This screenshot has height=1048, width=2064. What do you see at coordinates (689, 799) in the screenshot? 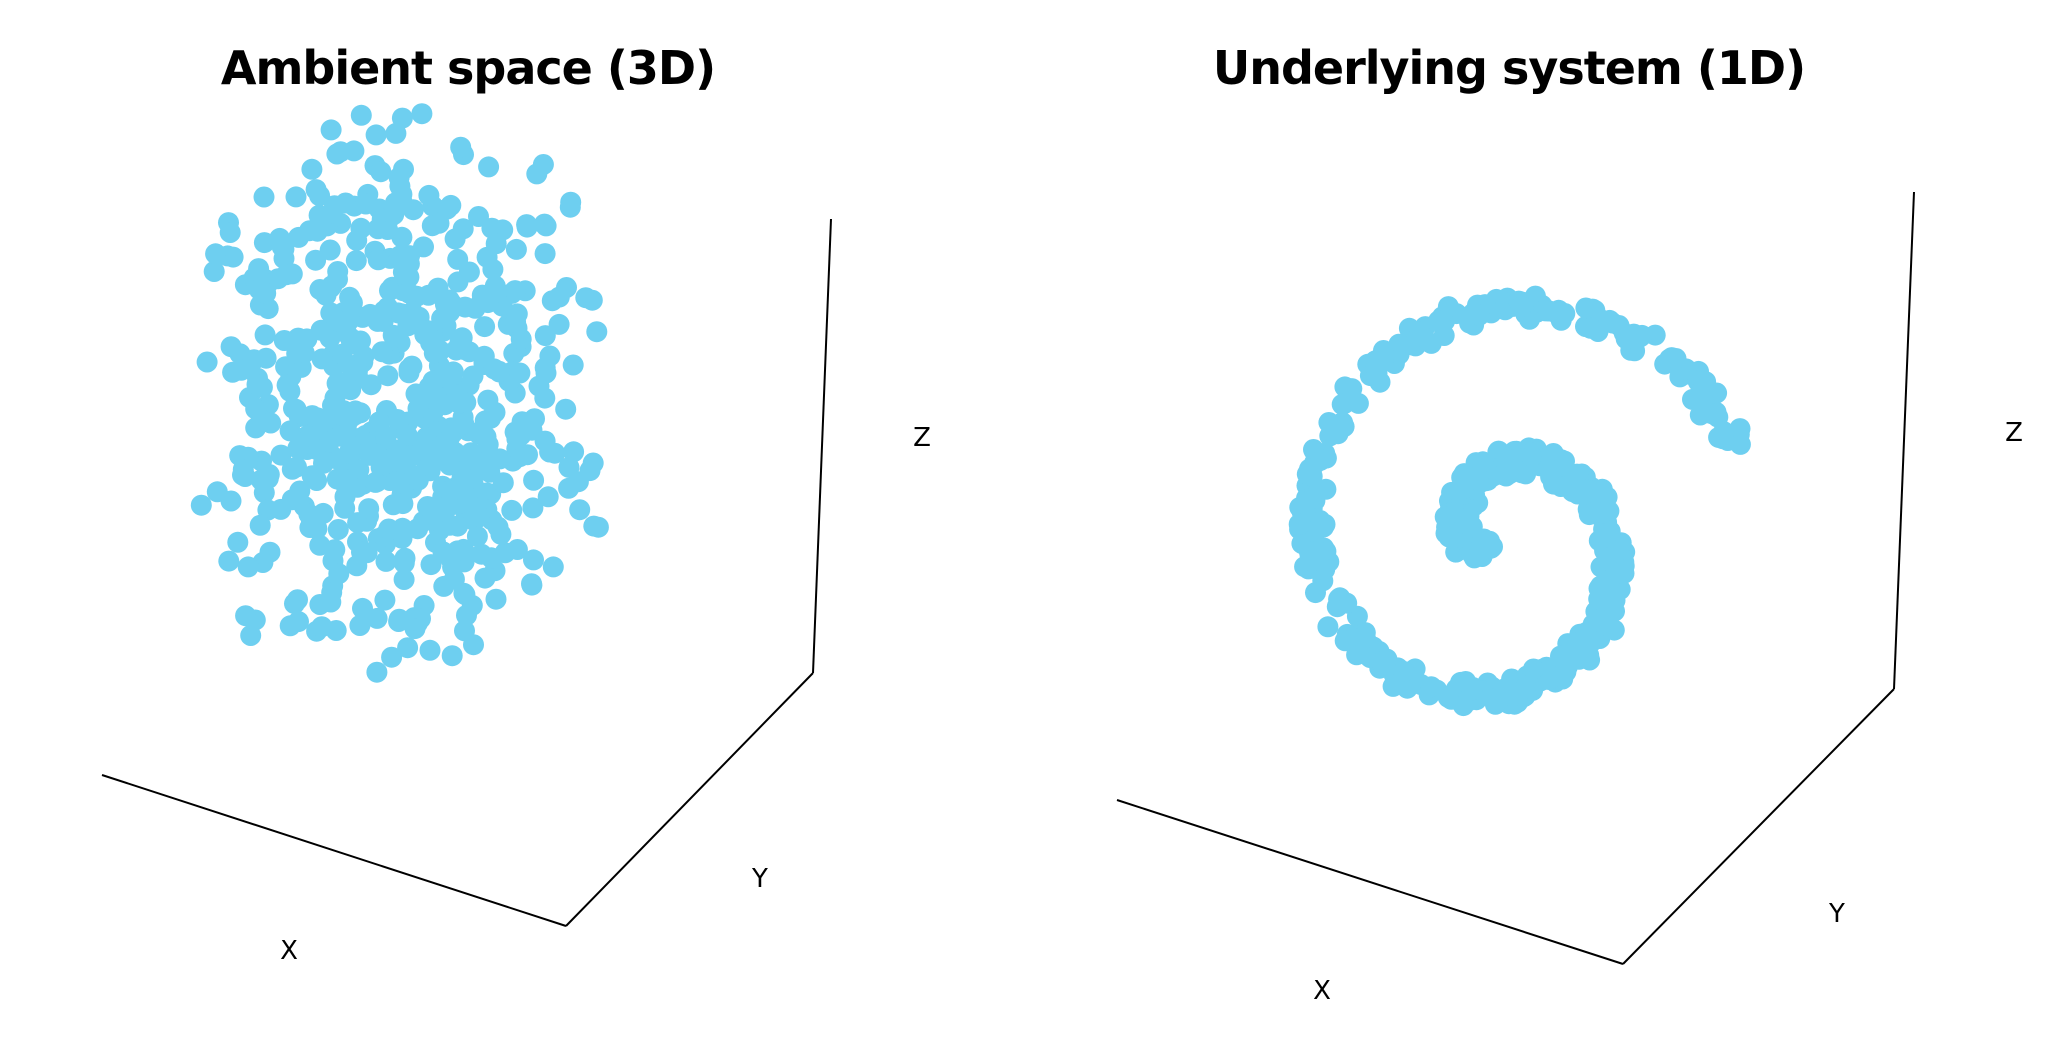
I see `y-axis-line` at bounding box center [689, 799].